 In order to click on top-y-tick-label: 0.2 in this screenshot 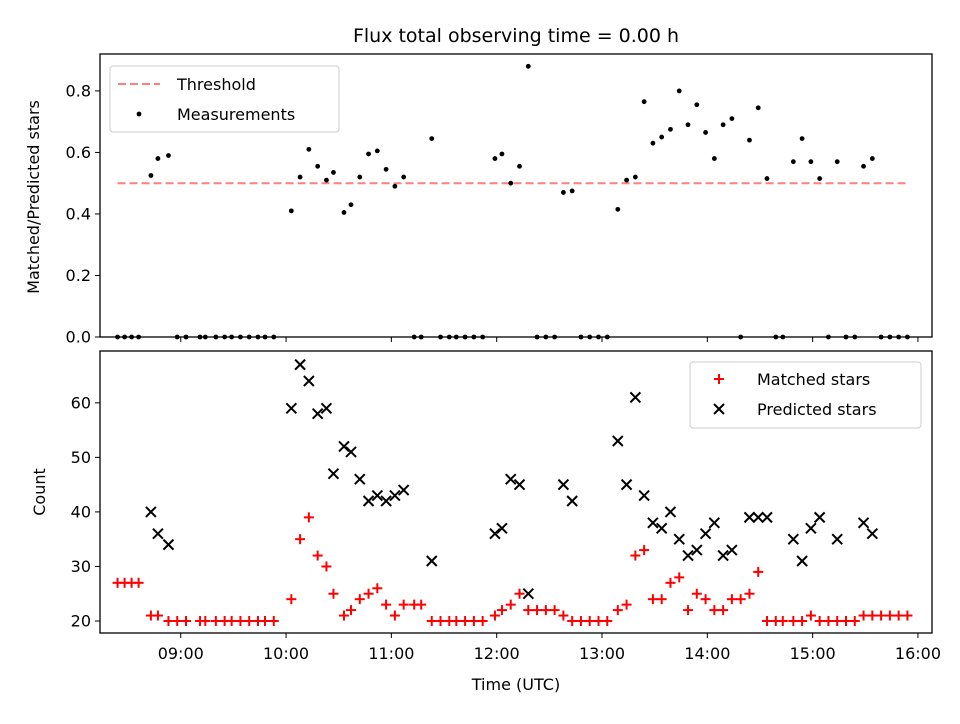, I will do `click(78, 275)`.